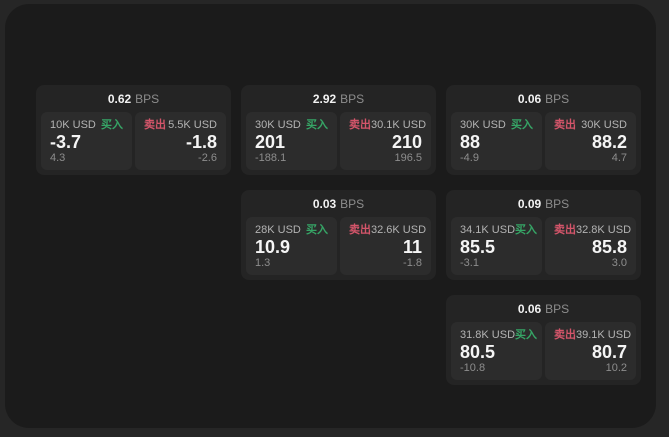  What do you see at coordinates (324, 98) in the screenshot?
I see `bps-value: 2.92` at bounding box center [324, 98].